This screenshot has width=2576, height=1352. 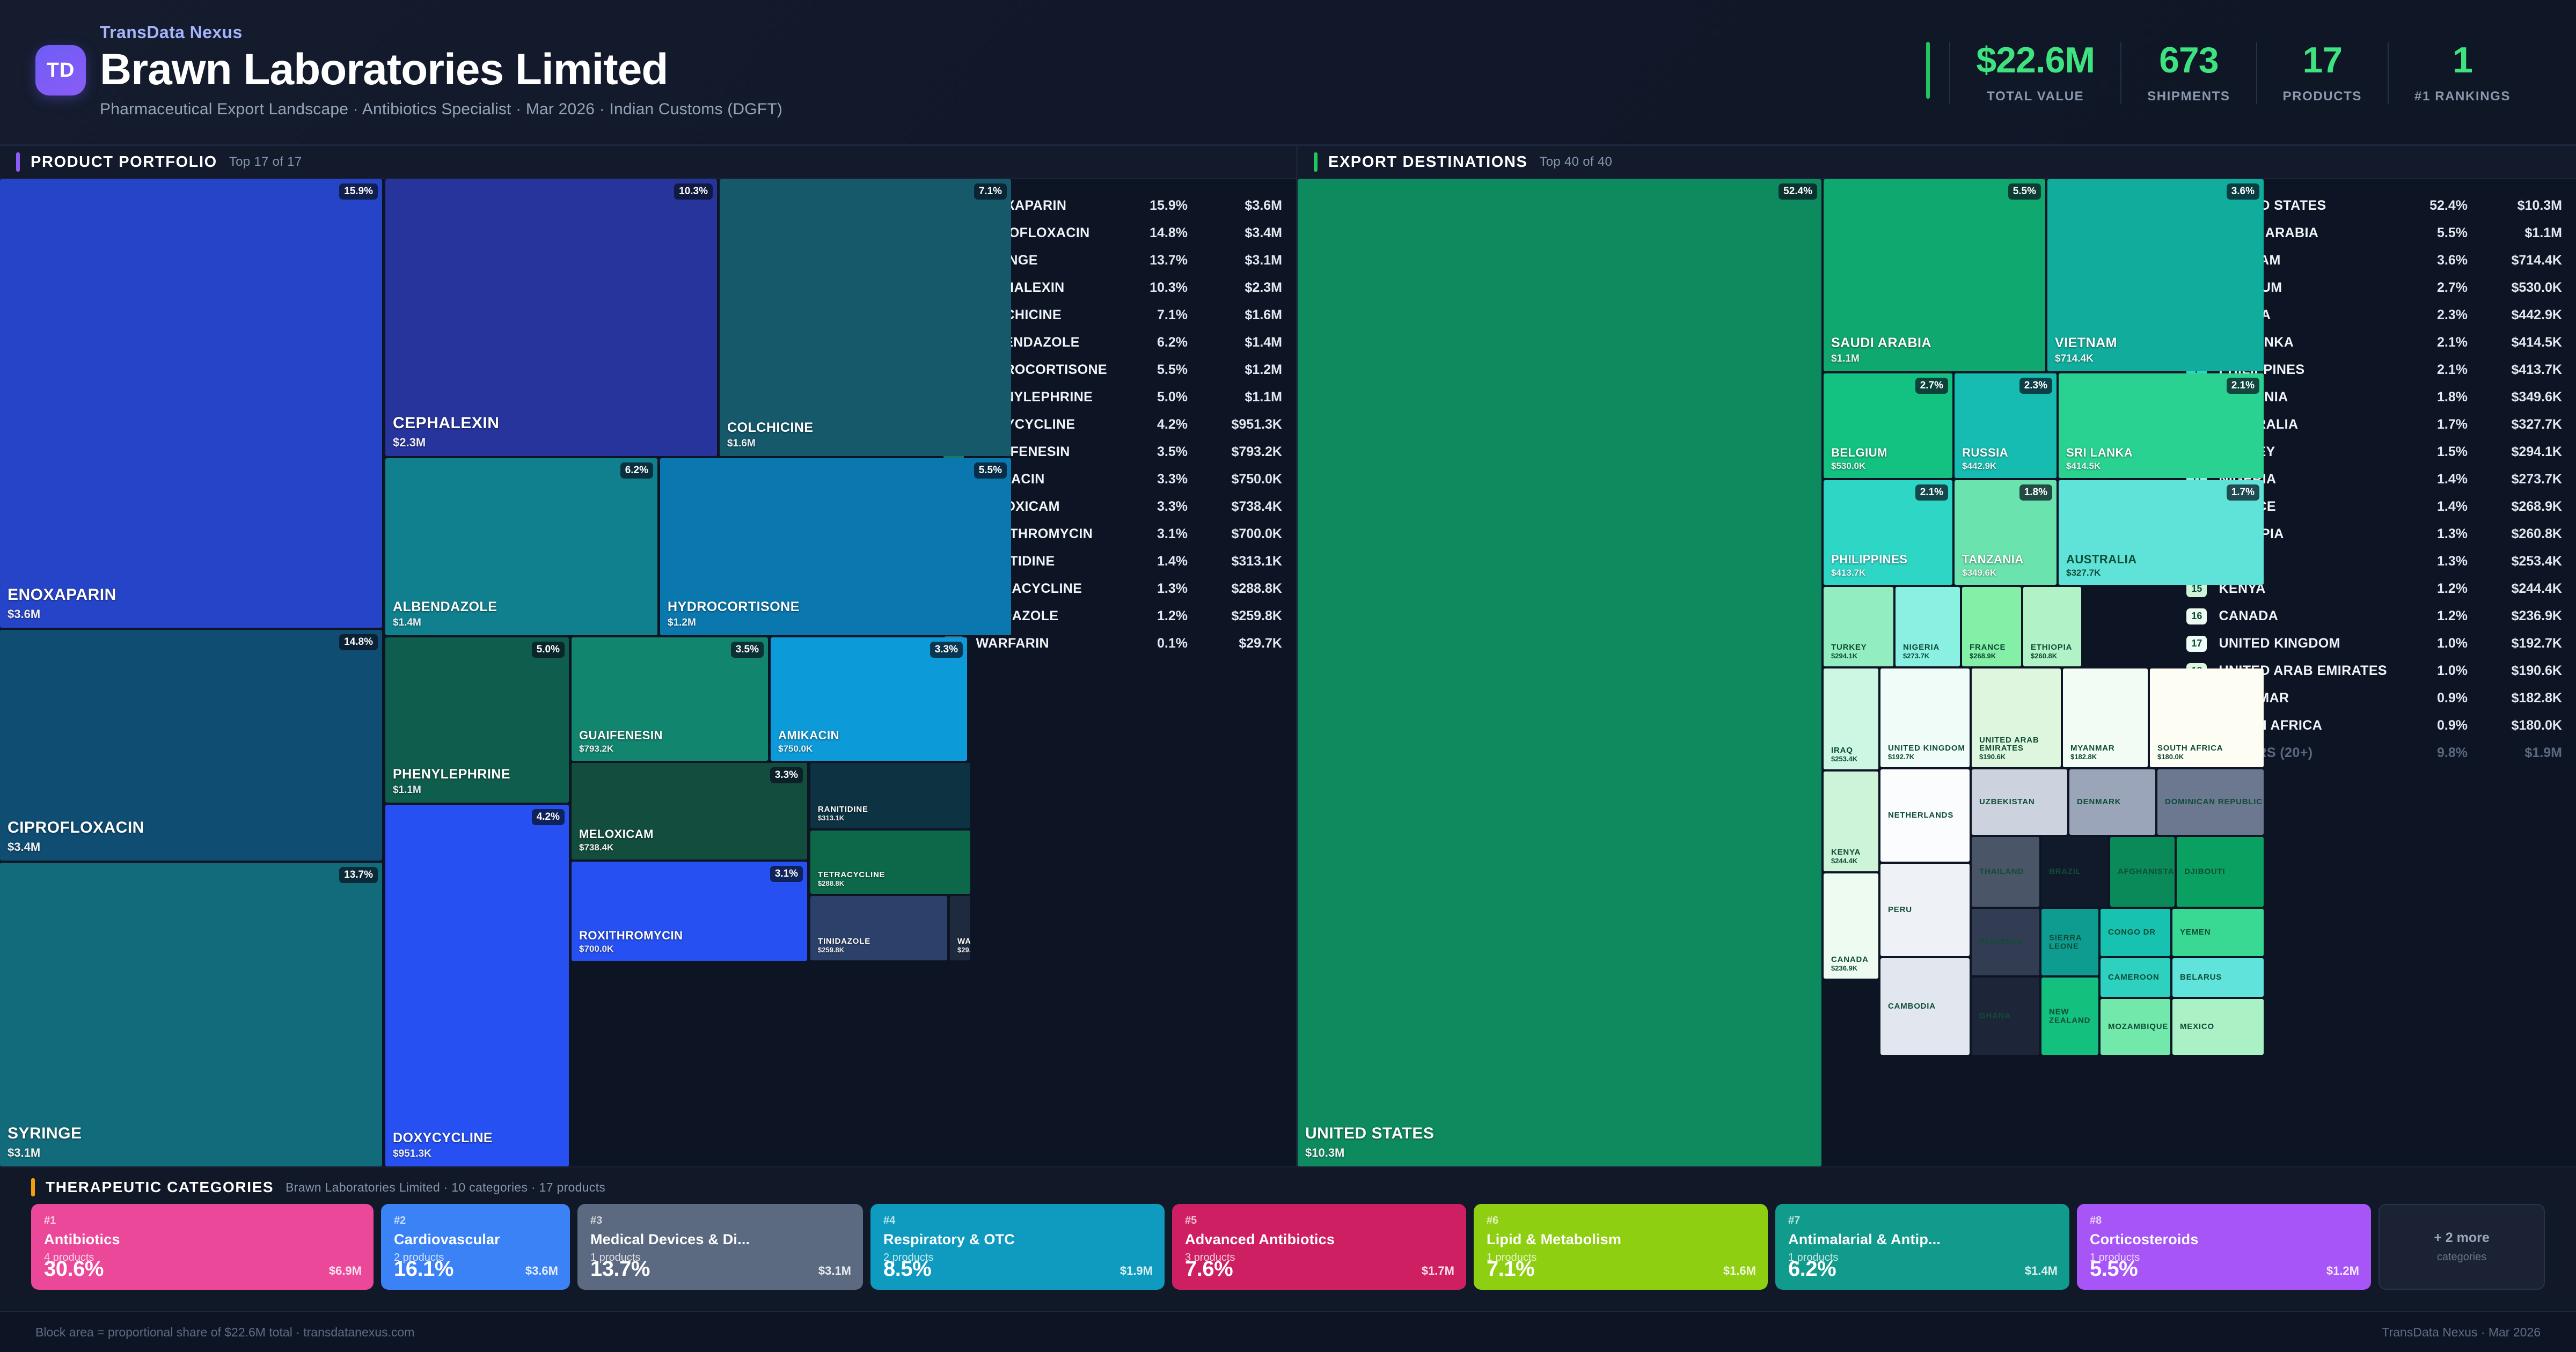 I want to click on logo-badge: TD, so click(x=60, y=70).